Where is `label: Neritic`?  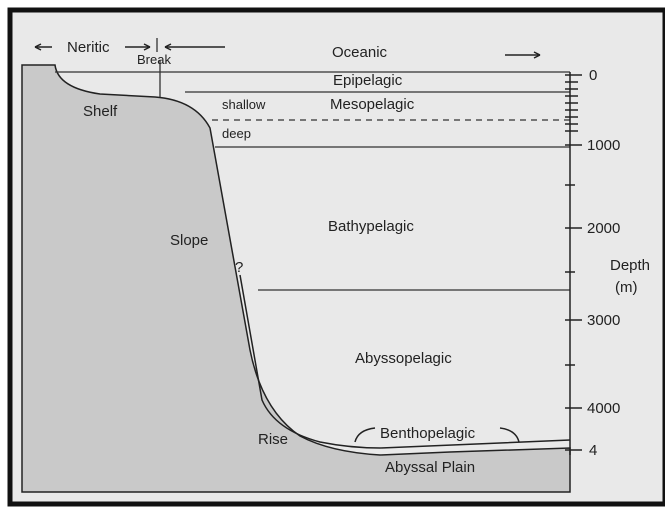 label: Neritic is located at coordinates (88, 47).